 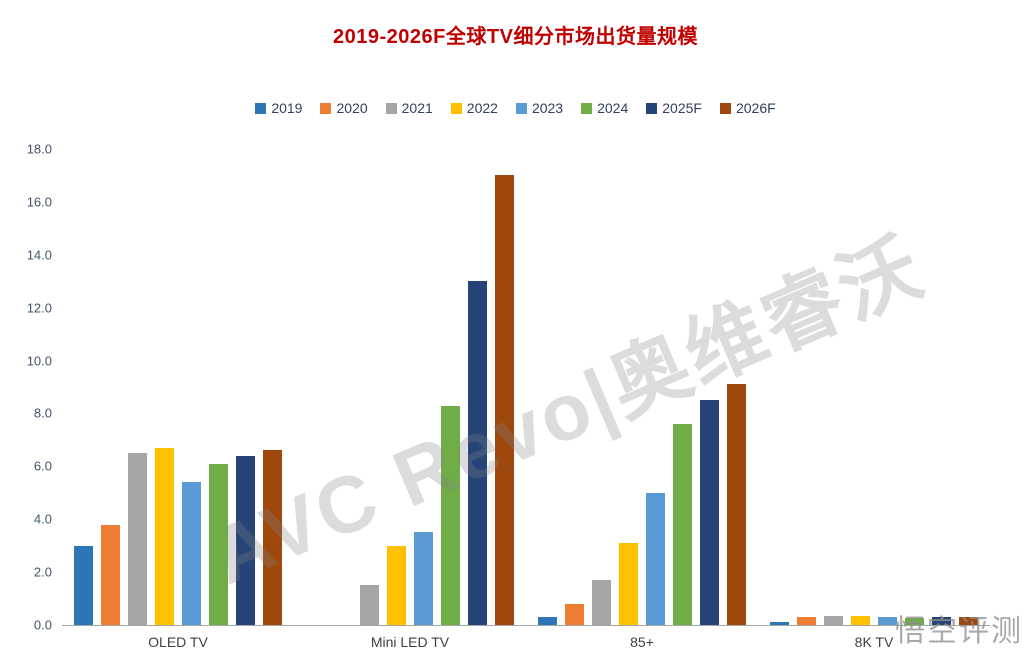 What do you see at coordinates (547, 108) in the screenshot?
I see `legend-label: 2023` at bounding box center [547, 108].